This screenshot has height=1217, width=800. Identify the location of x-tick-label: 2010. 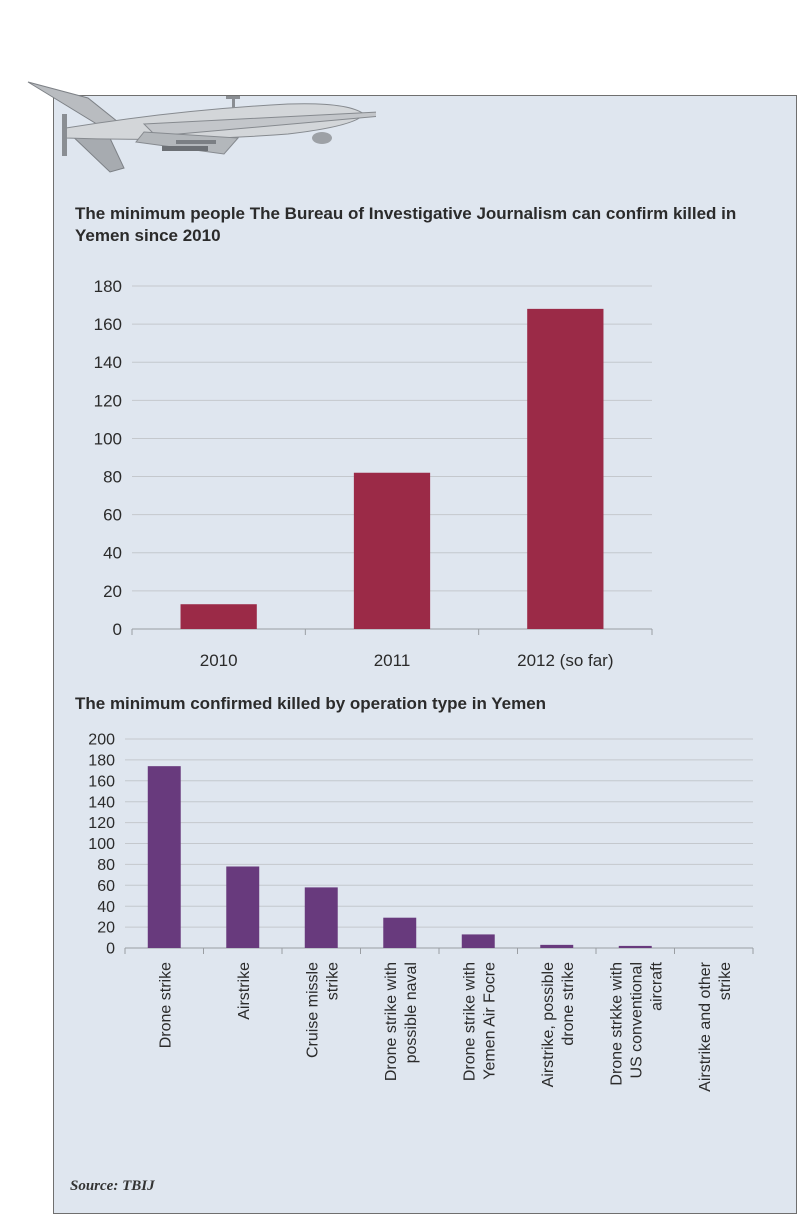
(219, 660).